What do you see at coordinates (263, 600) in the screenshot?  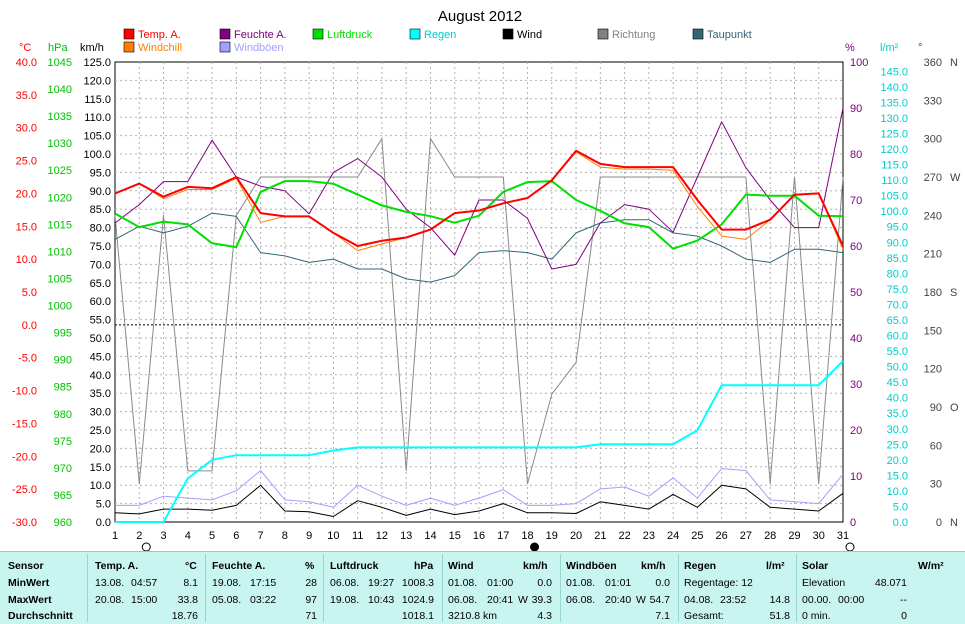 I see `stats-hum-max-time: 03:22` at bounding box center [263, 600].